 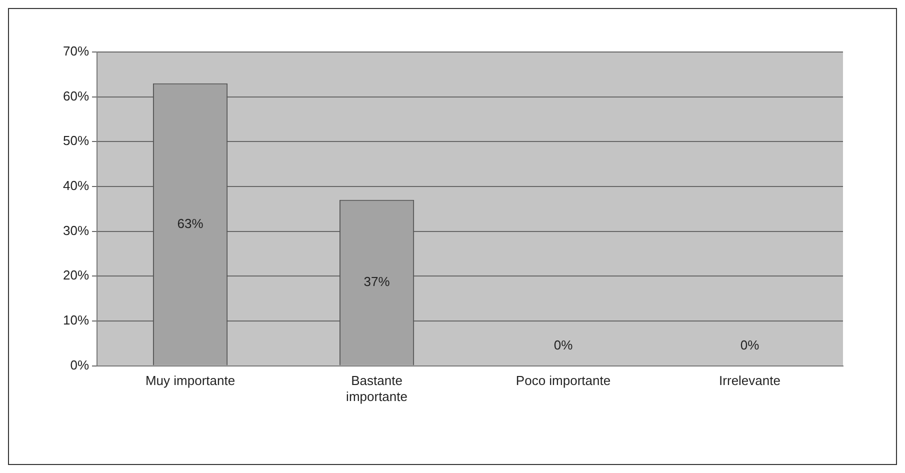 What do you see at coordinates (76, 230) in the screenshot?
I see `y-tick-label: 30%` at bounding box center [76, 230].